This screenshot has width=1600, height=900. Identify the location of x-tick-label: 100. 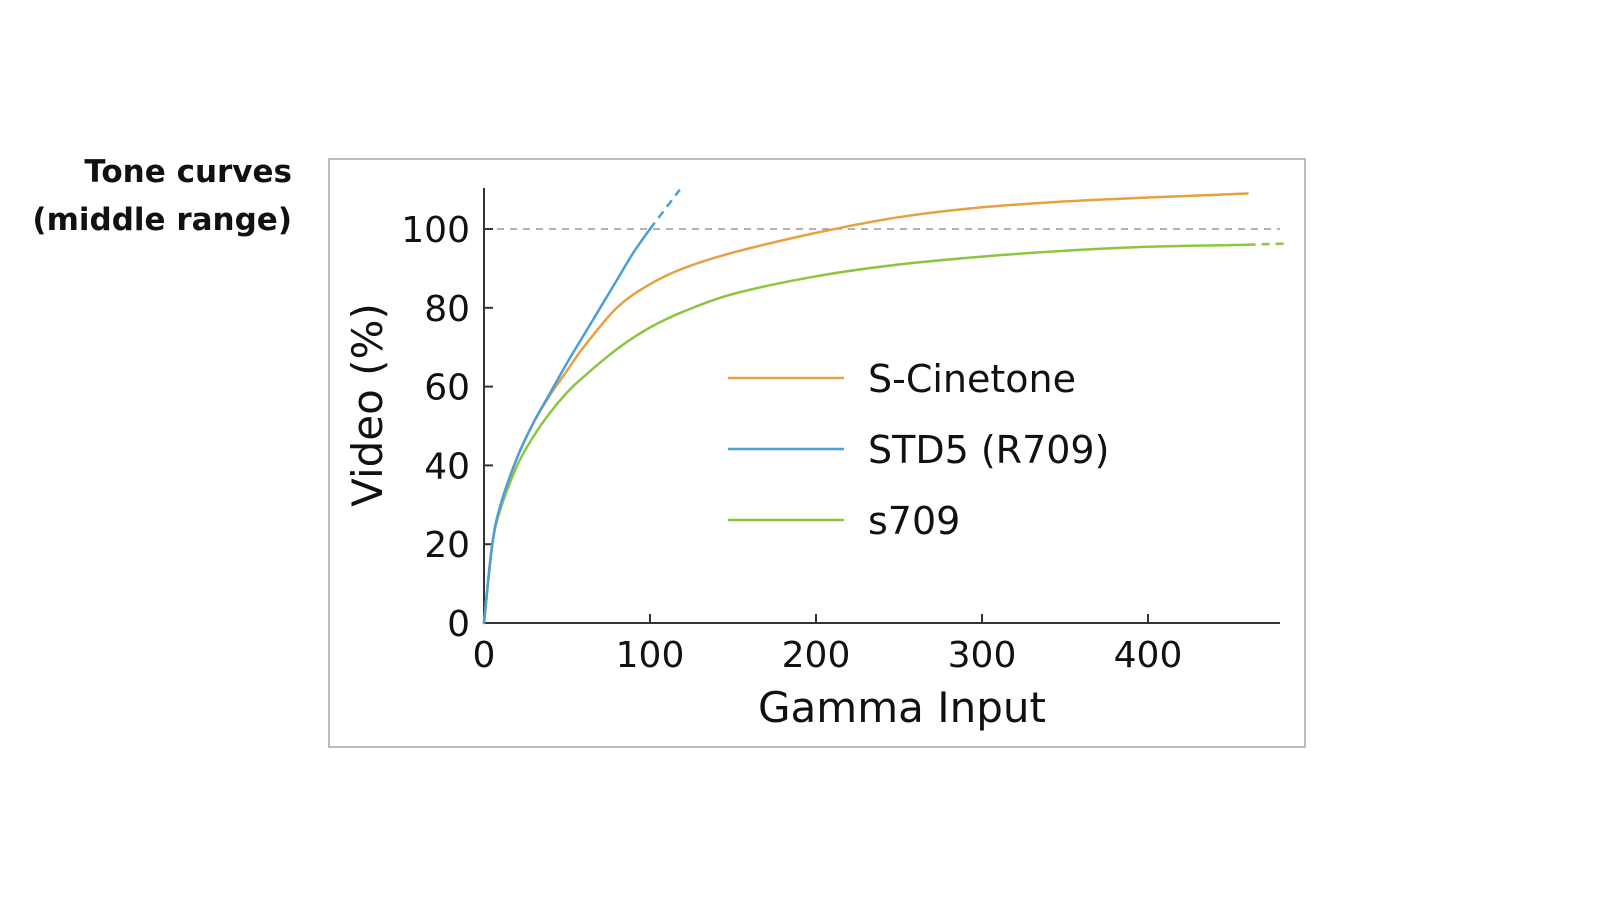
(650, 655).